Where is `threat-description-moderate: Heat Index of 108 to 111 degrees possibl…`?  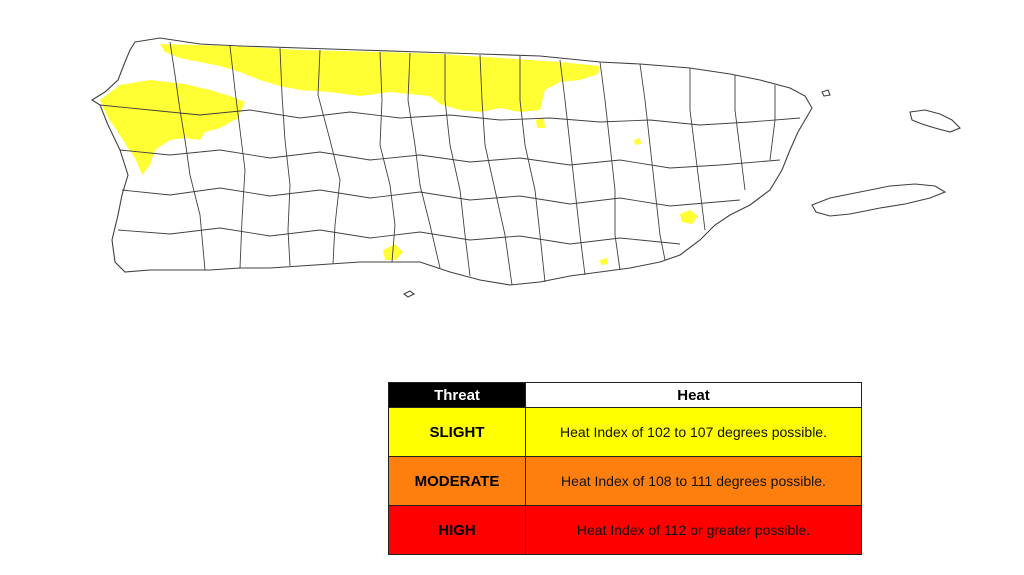
threat-description-moderate: Heat Index of 108 to 111 degrees possibl… is located at coordinates (693, 481).